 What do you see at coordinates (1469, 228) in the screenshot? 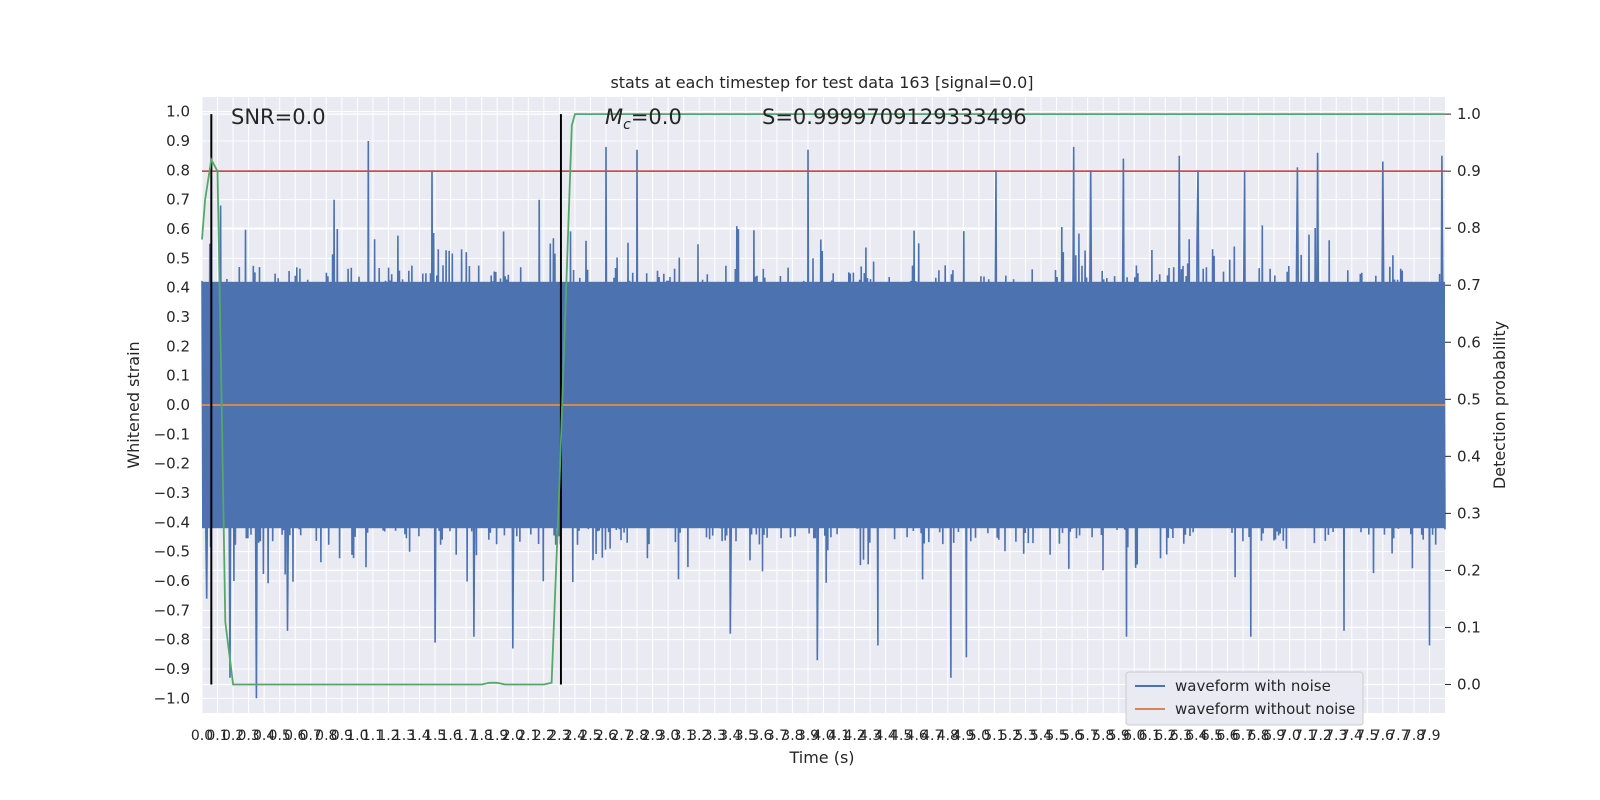
I see `y-tick-right: 0.8` at bounding box center [1469, 228].